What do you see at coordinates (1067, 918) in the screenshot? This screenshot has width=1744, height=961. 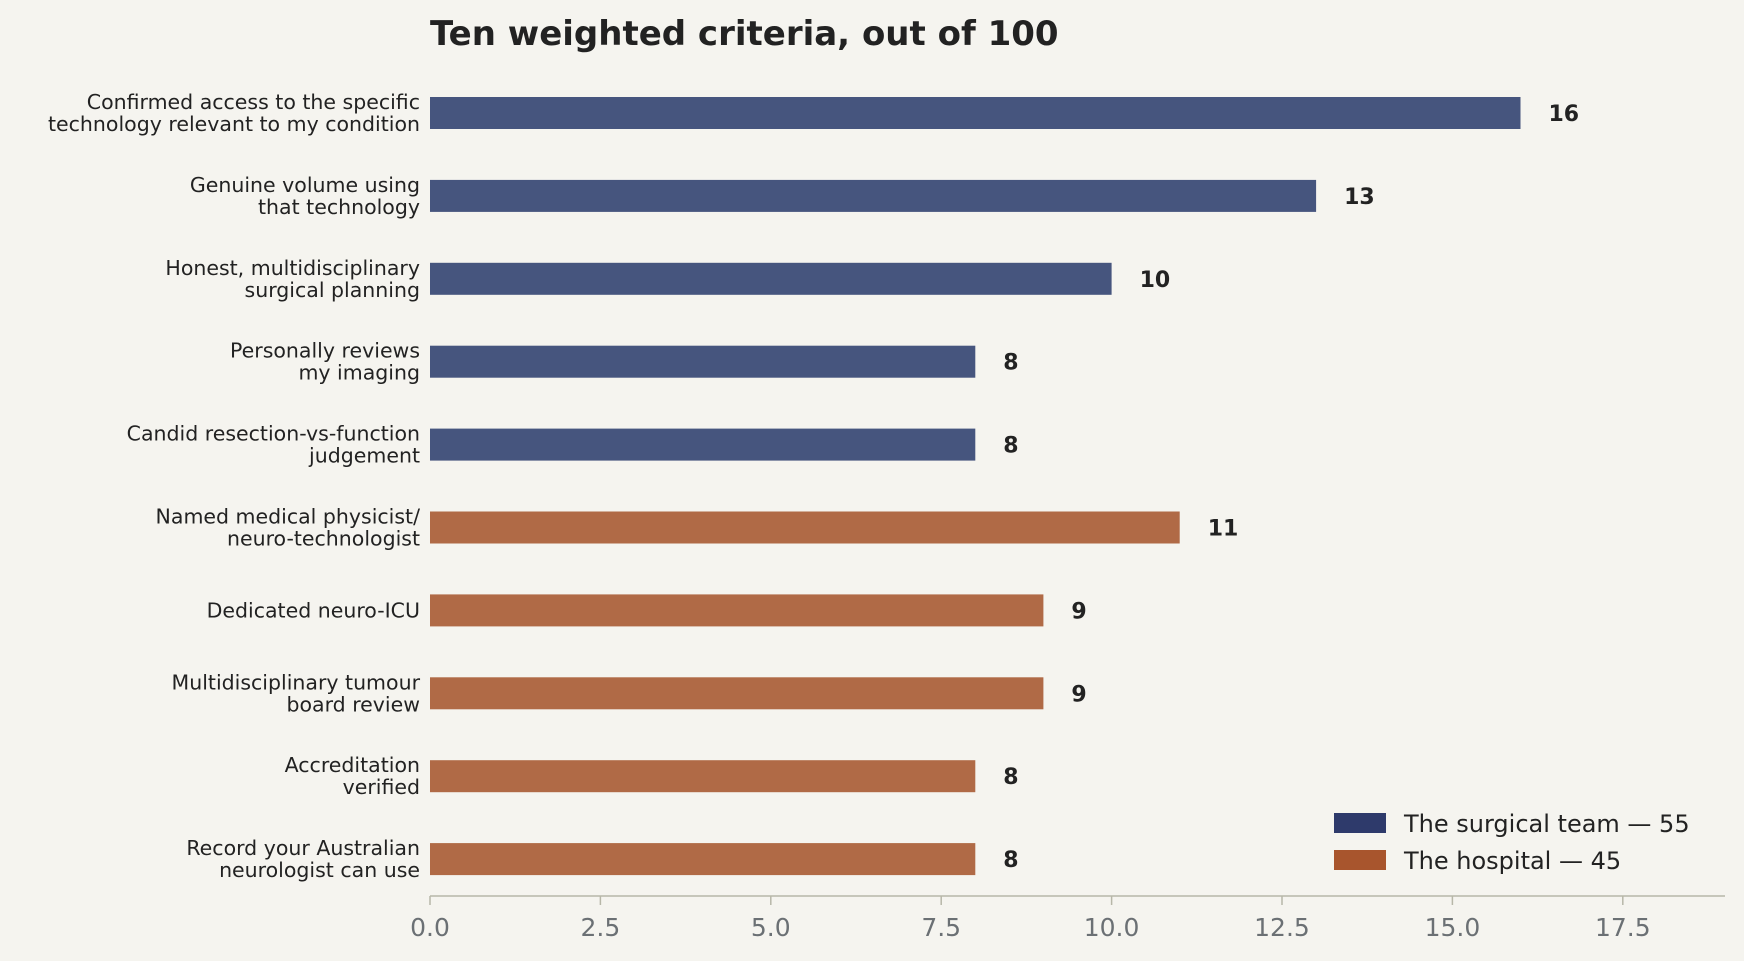 I see `x-axis: 0.0 2.5 5.0 7.5 10.0 12.5 15.0 17.5` at bounding box center [1067, 918].